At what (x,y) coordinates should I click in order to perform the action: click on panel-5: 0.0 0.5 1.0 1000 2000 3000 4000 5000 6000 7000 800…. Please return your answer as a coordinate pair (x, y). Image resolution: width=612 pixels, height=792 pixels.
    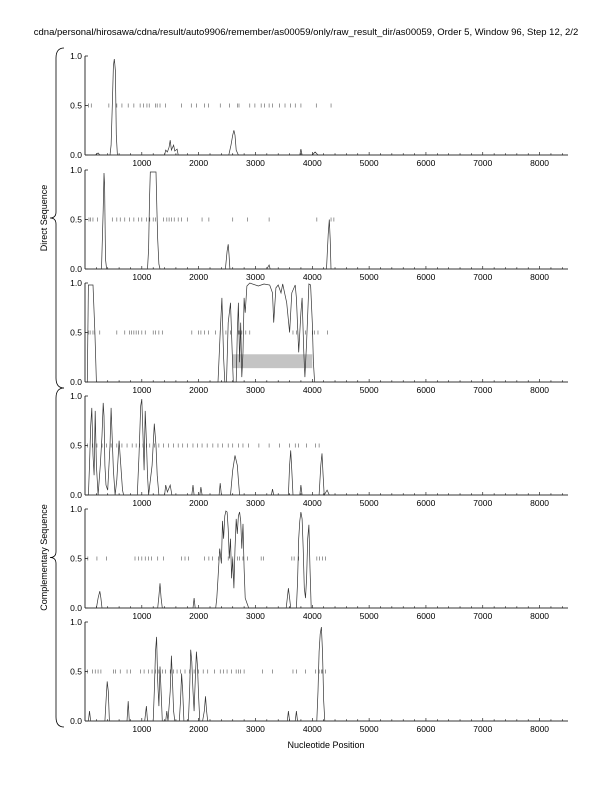
    Looking at the image, I should click on (319, 562).